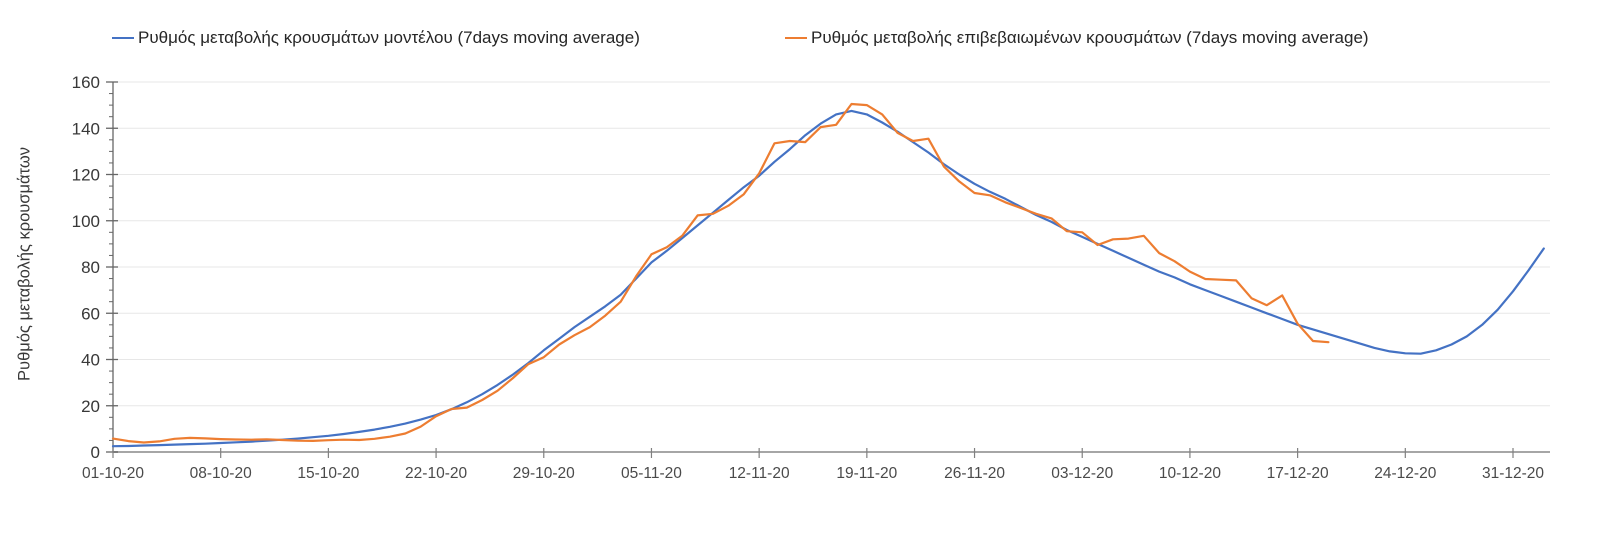  Describe the element at coordinates (796, 38) in the screenshot. I see `legend-line-swatch-confirmed-icon` at that location.